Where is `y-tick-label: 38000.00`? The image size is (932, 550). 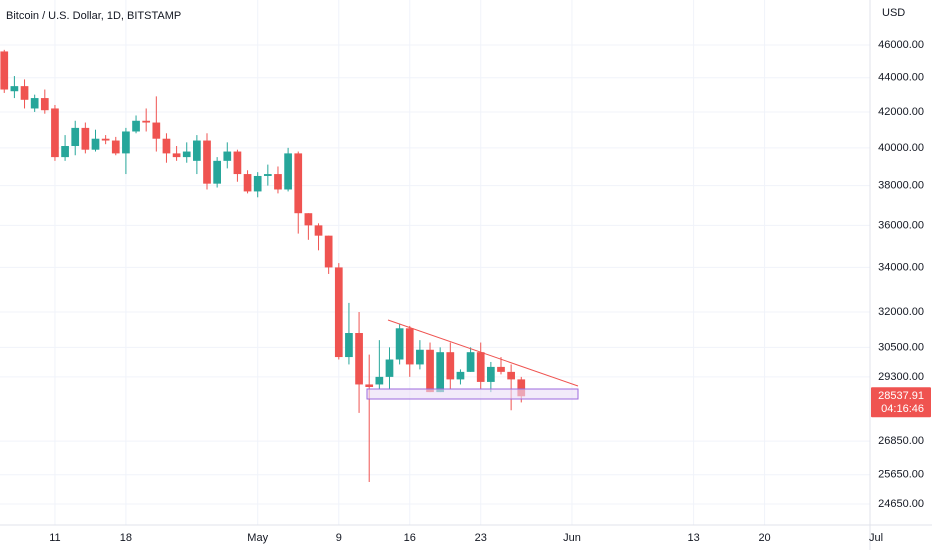 y-tick-label: 38000.00 is located at coordinates (901, 185).